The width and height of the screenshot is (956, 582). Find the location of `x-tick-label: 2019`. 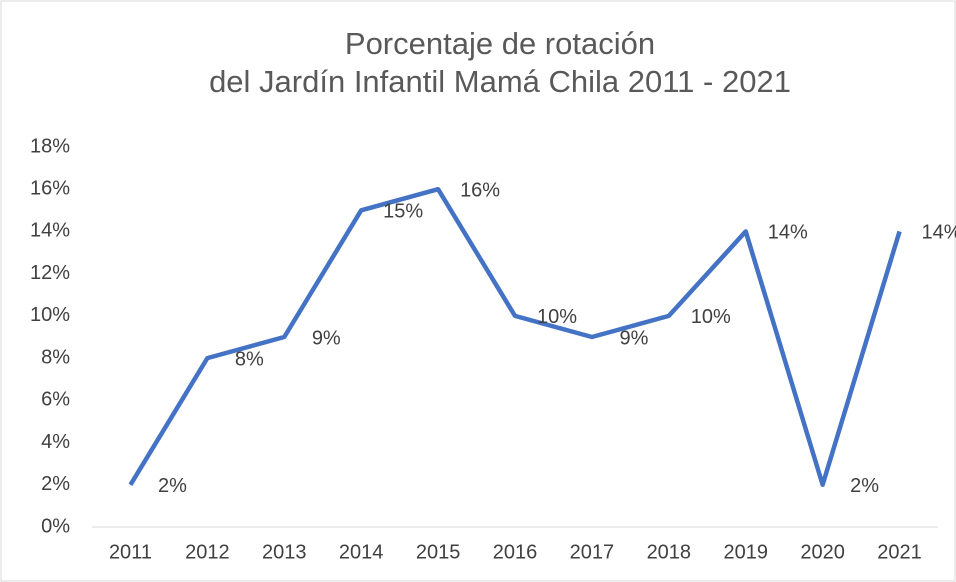

x-tick-label: 2019 is located at coordinates (745, 552).